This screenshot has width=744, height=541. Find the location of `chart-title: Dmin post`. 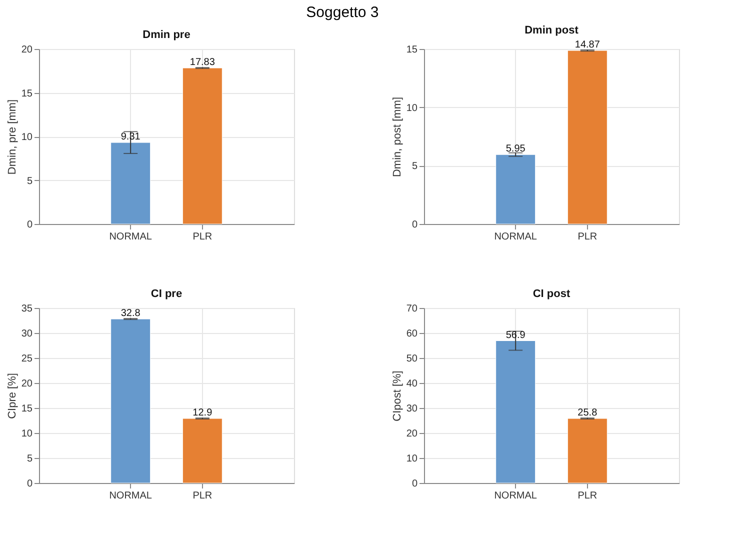

chart-title: Dmin post is located at coordinates (551, 30).